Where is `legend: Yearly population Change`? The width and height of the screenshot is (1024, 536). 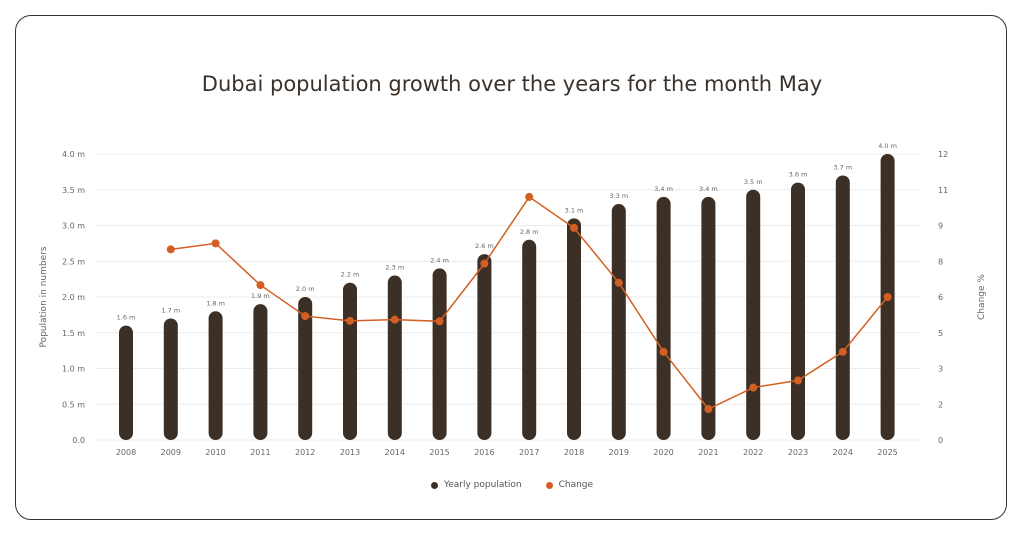
legend: Yearly population Change is located at coordinates (512, 485).